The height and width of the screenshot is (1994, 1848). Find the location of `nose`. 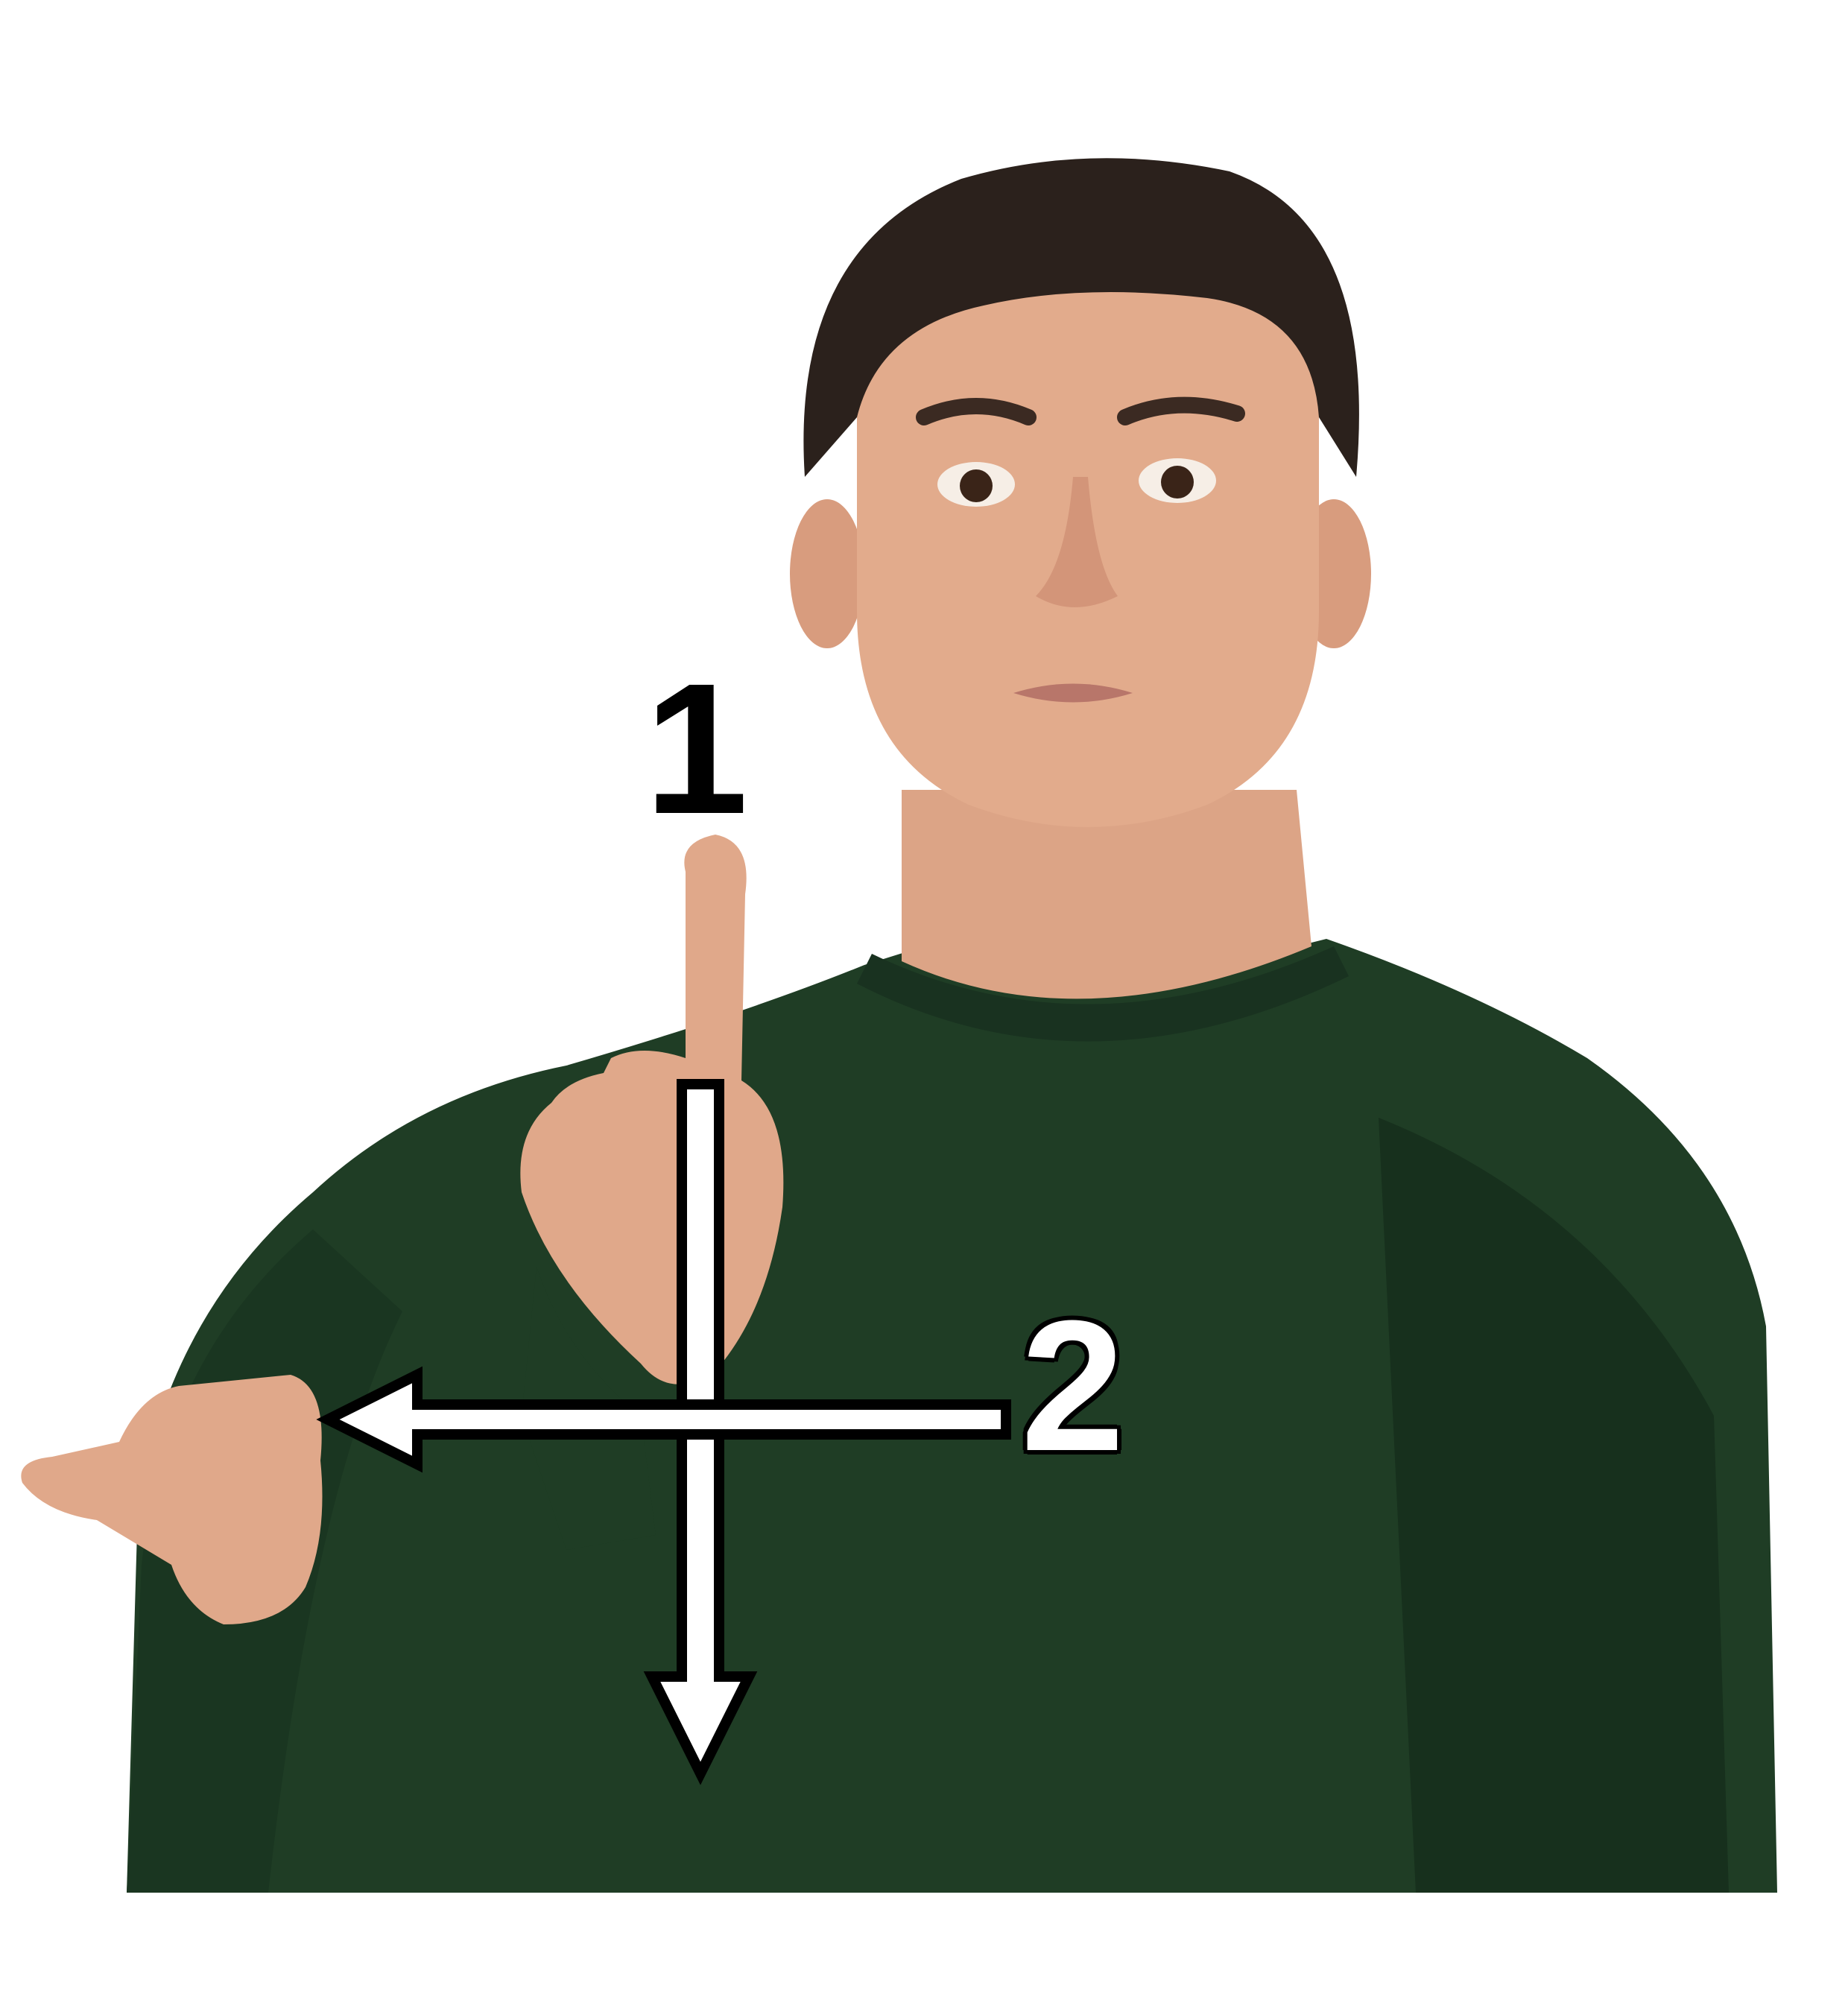

nose is located at coordinates (1077, 542).